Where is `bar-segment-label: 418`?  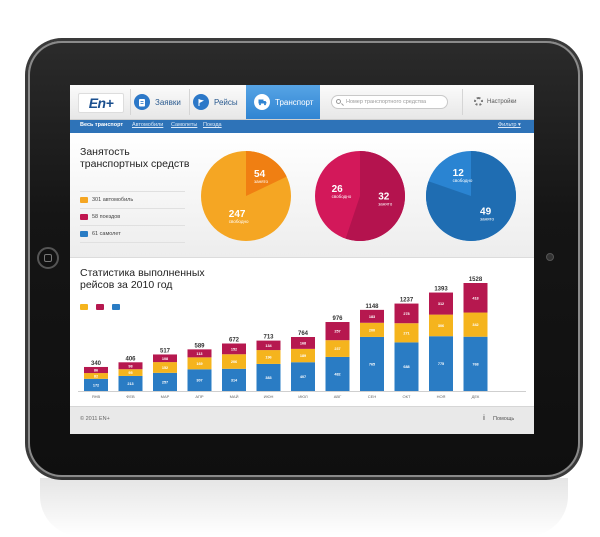
bar-segment-label: 418 is located at coordinates (475, 298).